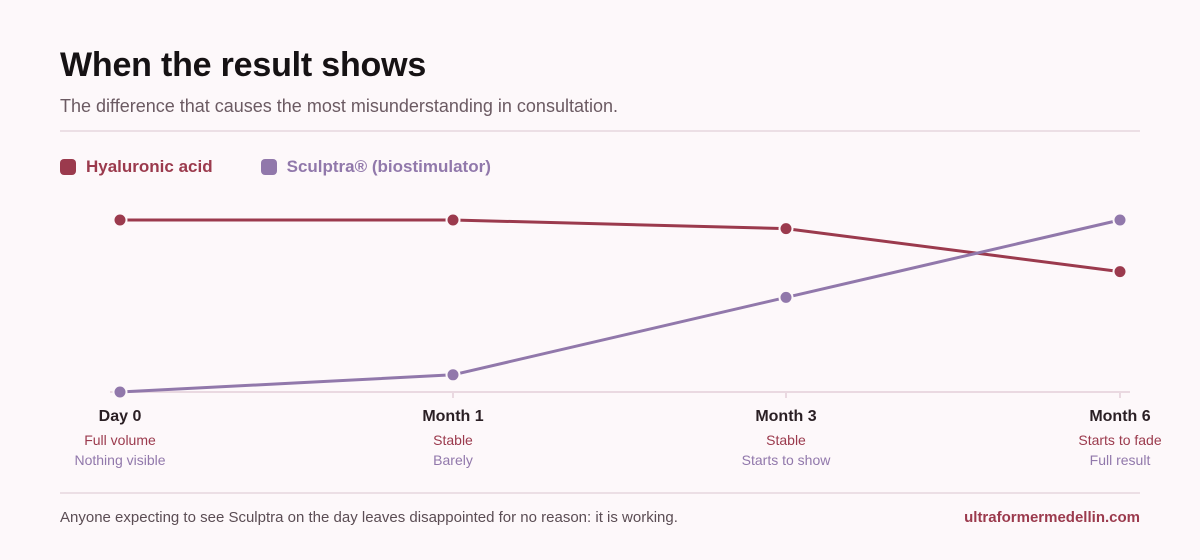 The image size is (1200, 560). What do you see at coordinates (268, 167) in the screenshot?
I see `legend-swatch-sculptra` at bounding box center [268, 167].